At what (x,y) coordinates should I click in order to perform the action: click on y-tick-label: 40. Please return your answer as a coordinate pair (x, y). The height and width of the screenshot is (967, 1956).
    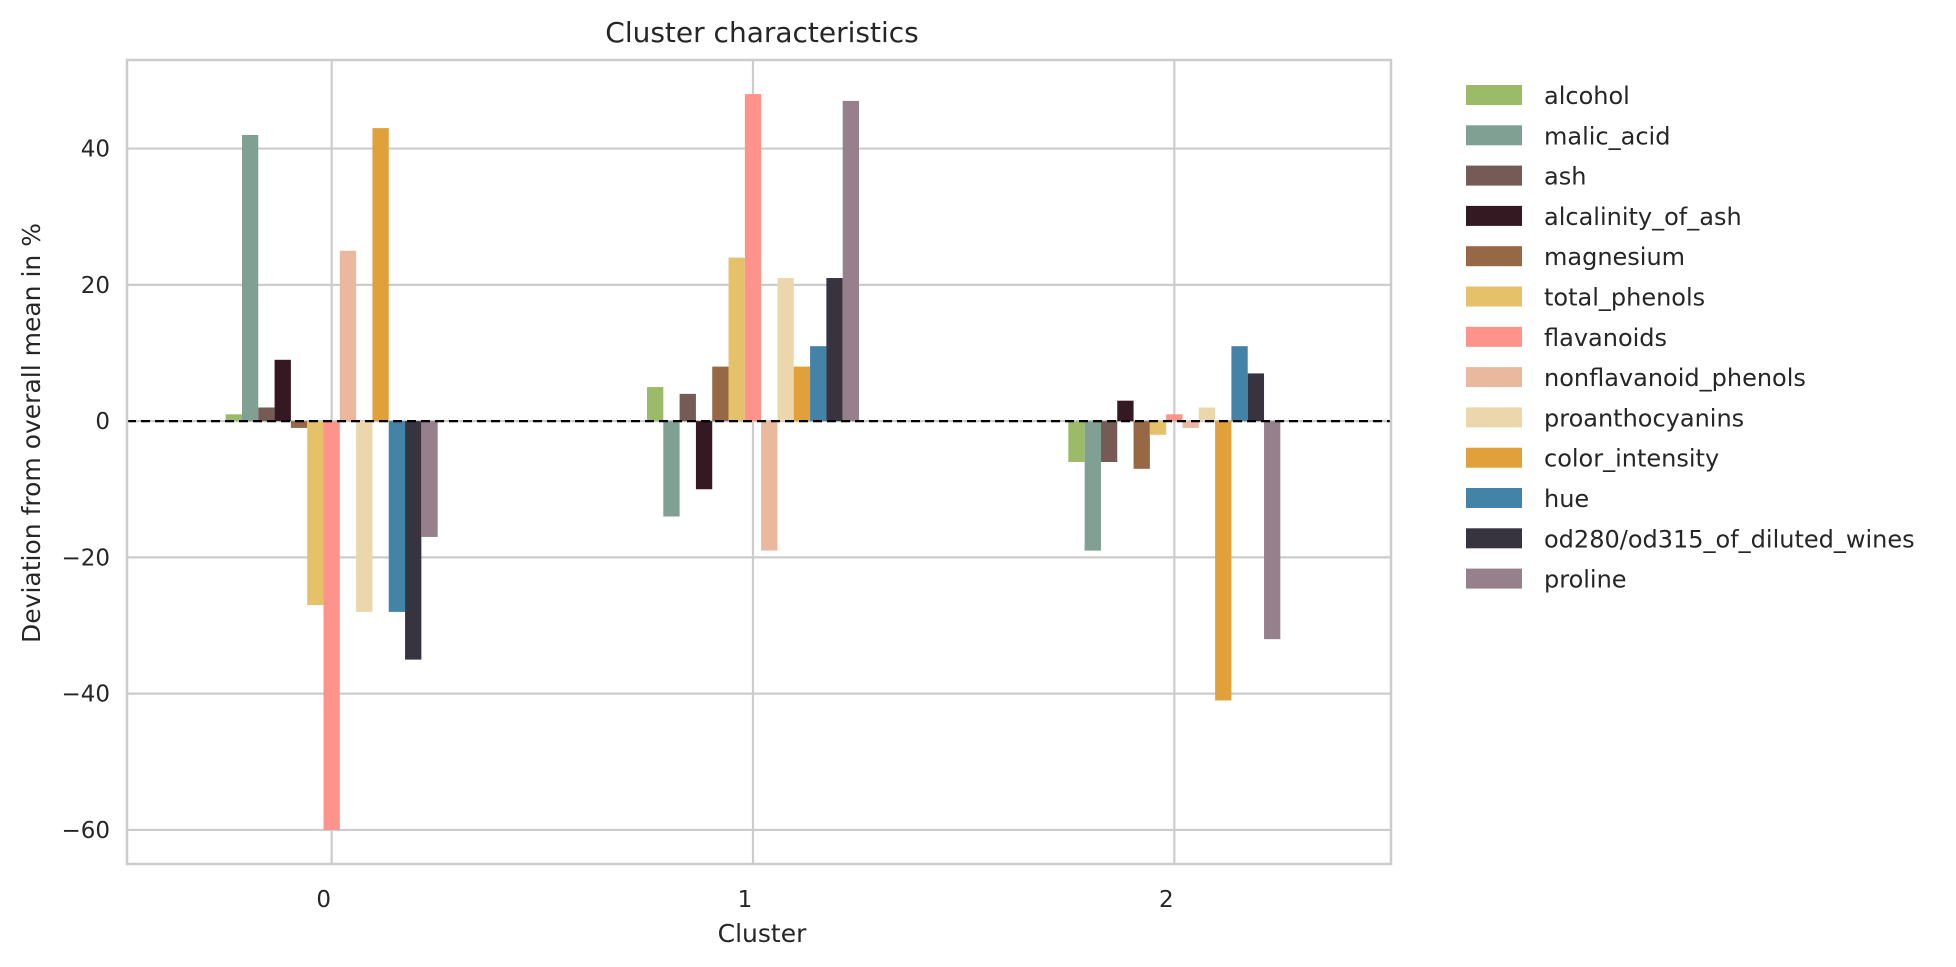
    Looking at the image, I should click on (95, 150).